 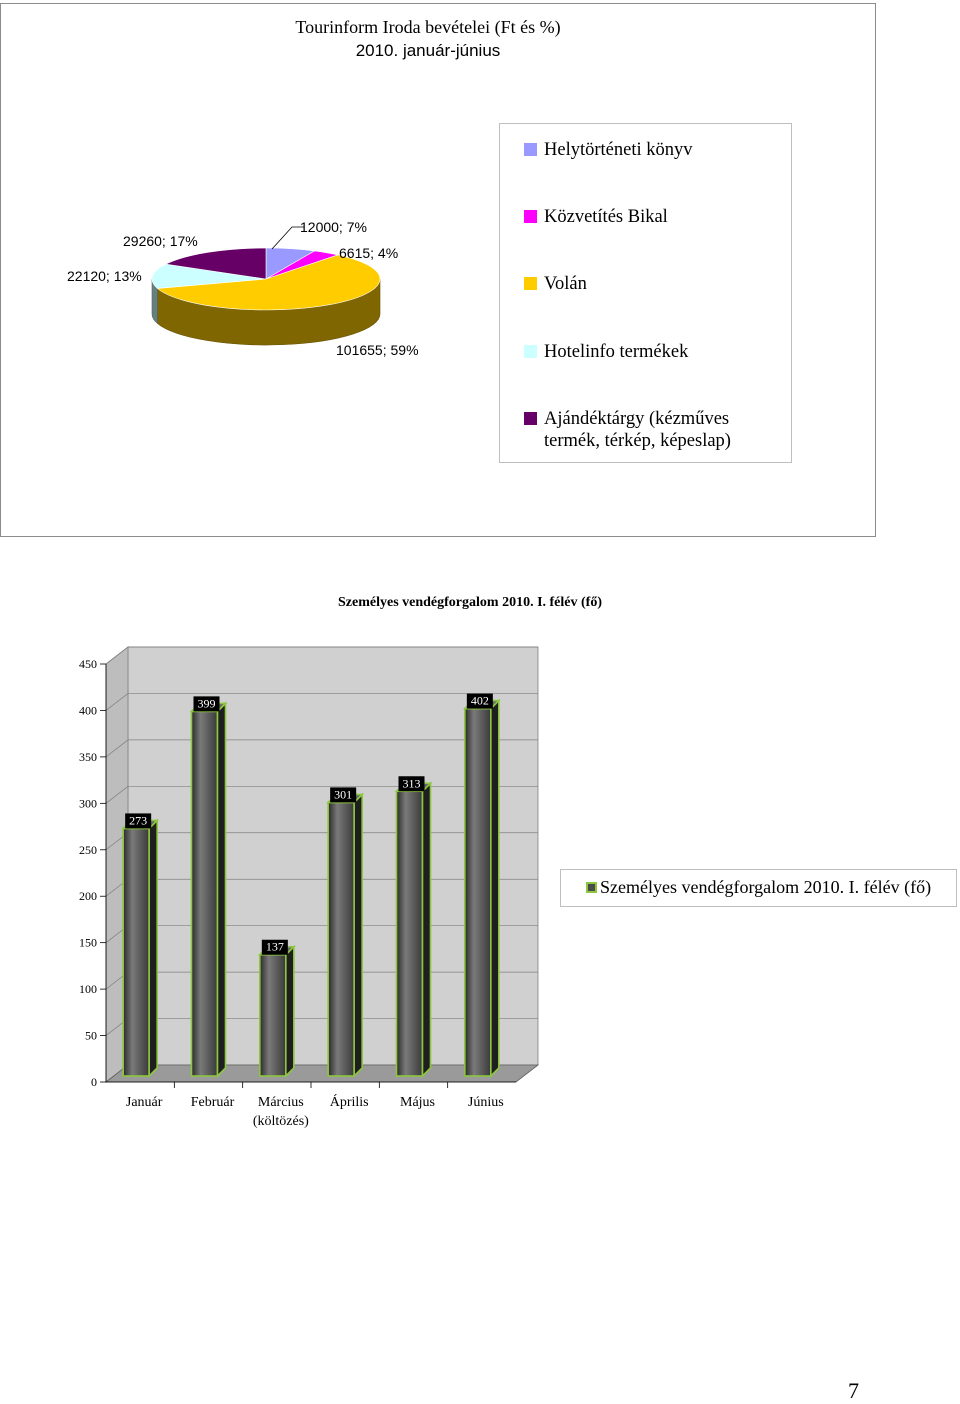 What do you see at coordinates (287, 238) in the screenshot?
I see `pie-leader-line` at bounding box center [287, 238].